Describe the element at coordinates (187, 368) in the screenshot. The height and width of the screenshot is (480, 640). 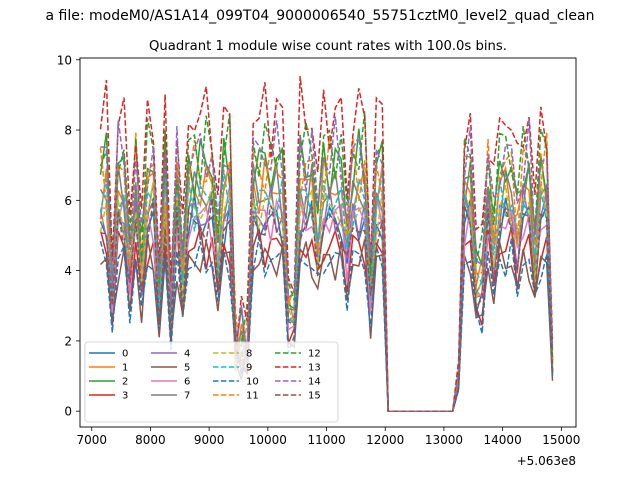
I see `legend-label: 5` at that location.